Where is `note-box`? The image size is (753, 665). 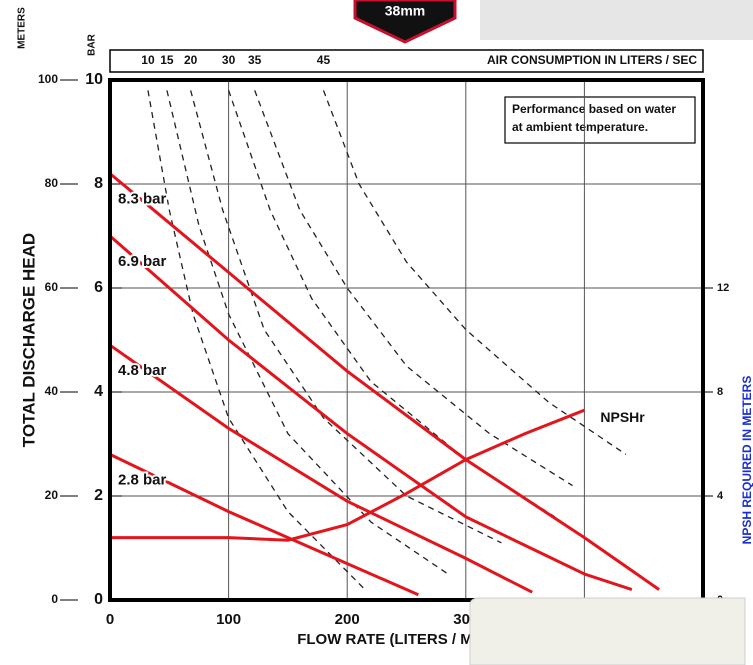 note-box is located at coordinates (600, 120).